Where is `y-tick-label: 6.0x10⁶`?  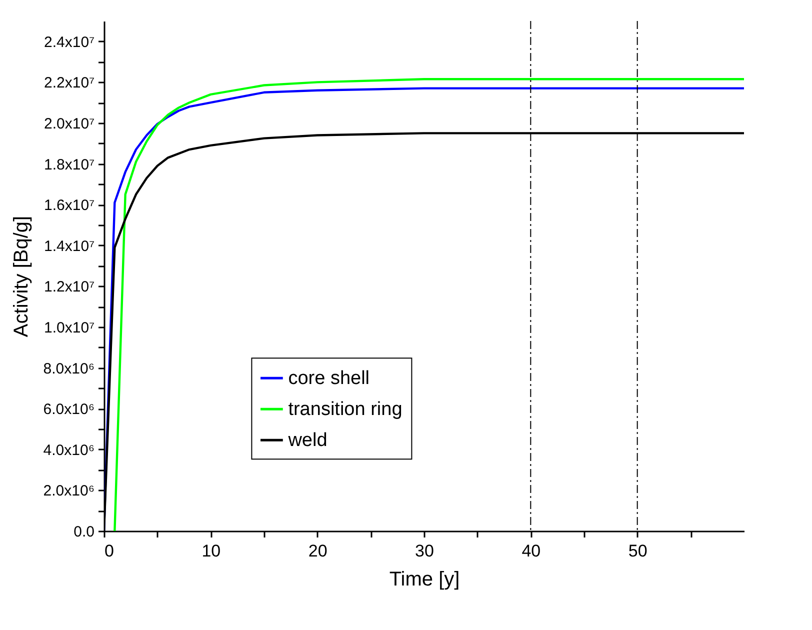
y-tick-label: 6.0x10⁶ is located at coordinates (68, 409).